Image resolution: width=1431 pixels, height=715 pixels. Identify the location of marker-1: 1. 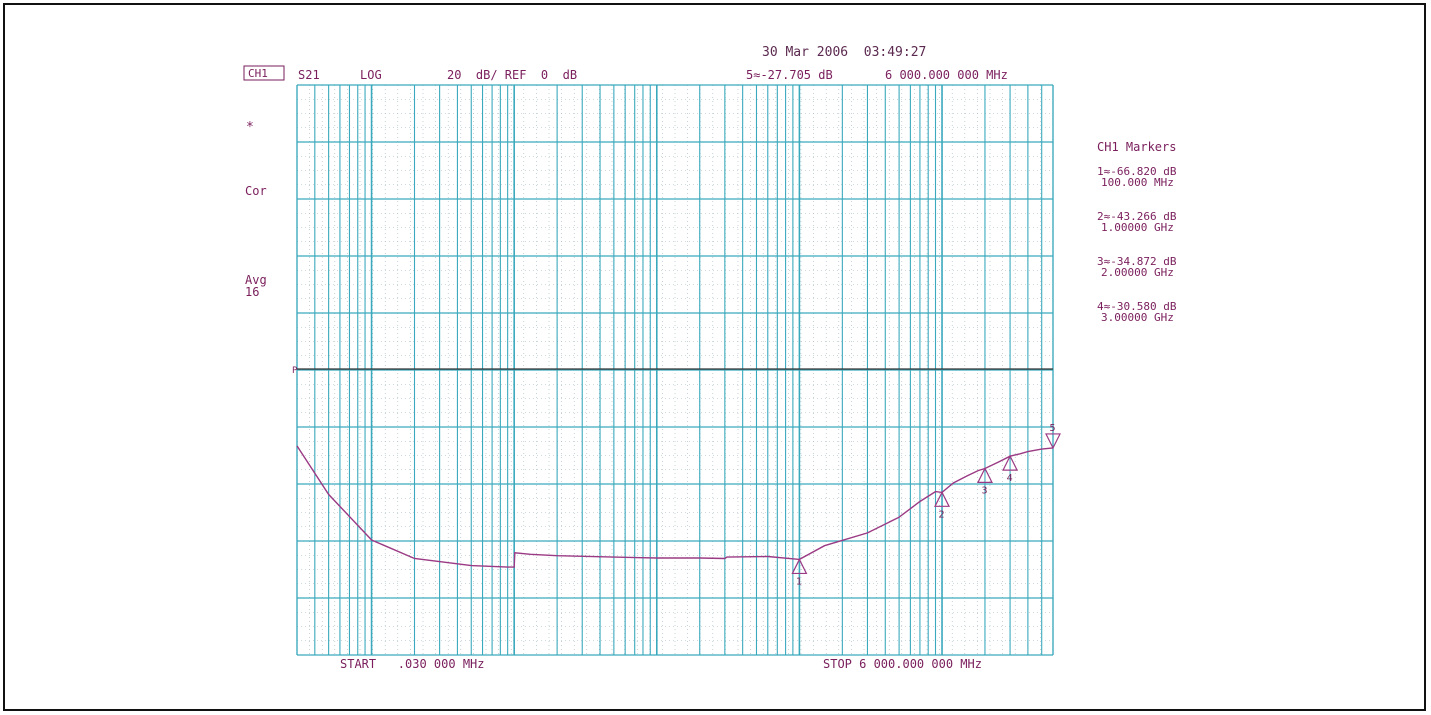
(799, 572).